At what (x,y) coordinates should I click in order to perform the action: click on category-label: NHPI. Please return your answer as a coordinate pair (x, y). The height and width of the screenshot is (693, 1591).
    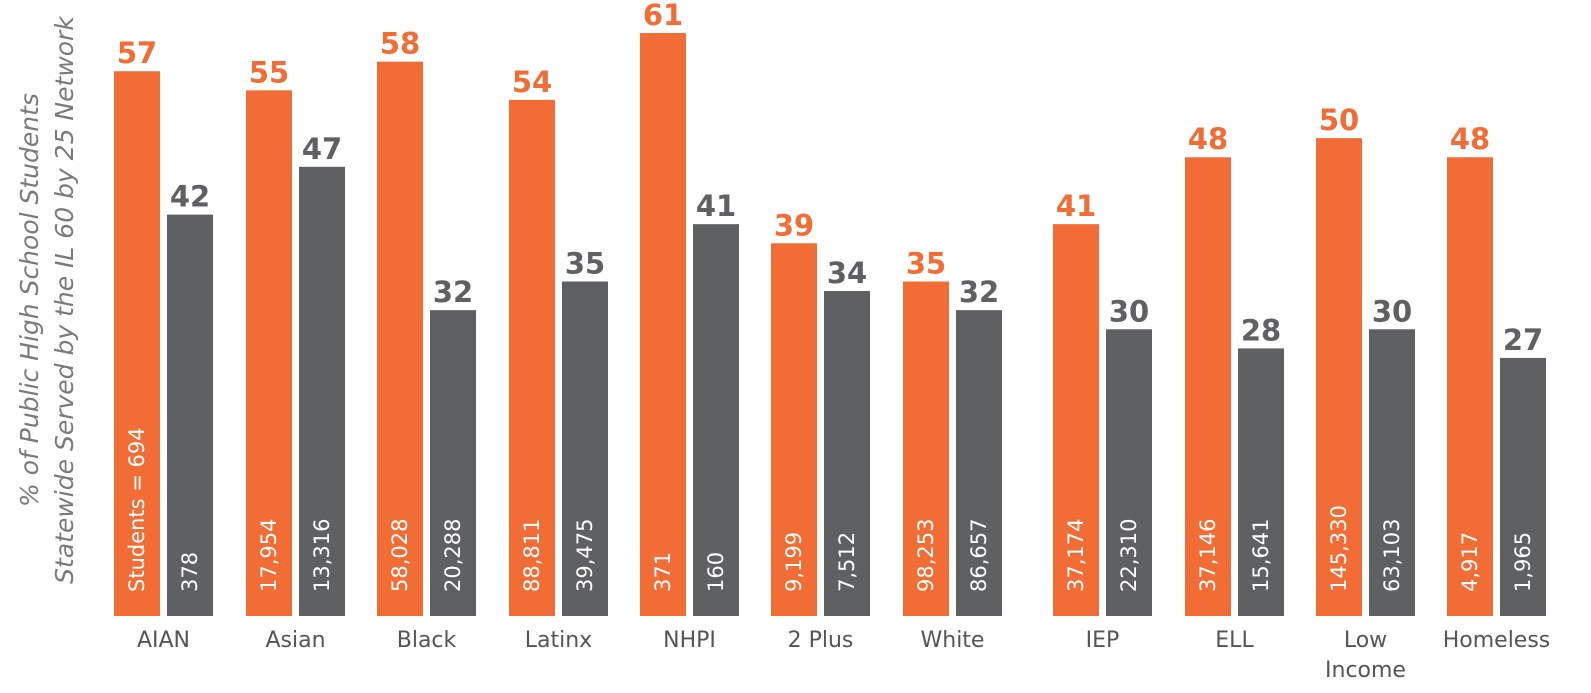
    Looking at the image, I should click on (689, 640).